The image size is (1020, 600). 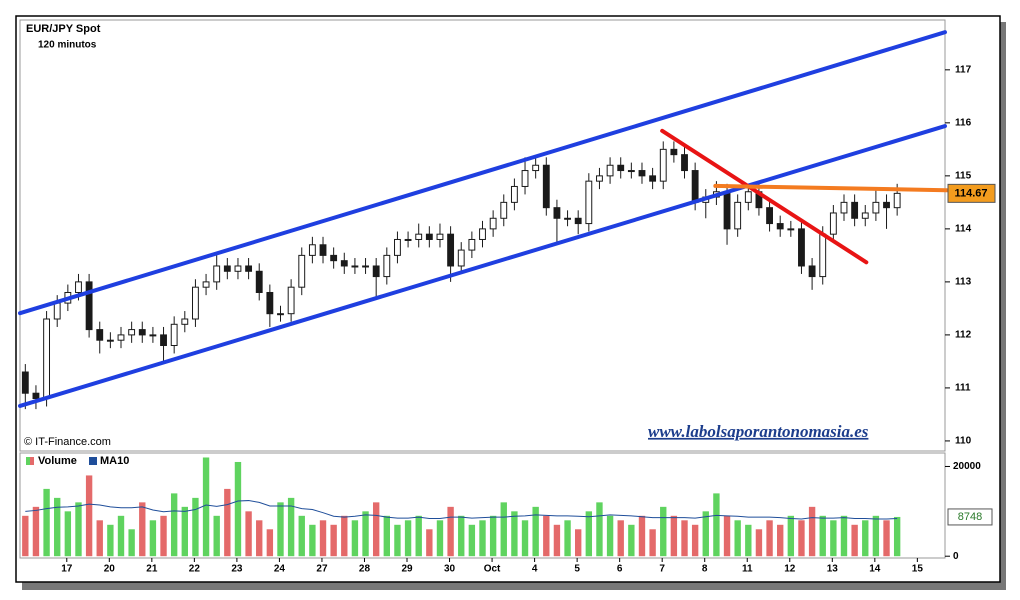 I want to click on volume-tag-label: 8748, so click(x=970, y=517).